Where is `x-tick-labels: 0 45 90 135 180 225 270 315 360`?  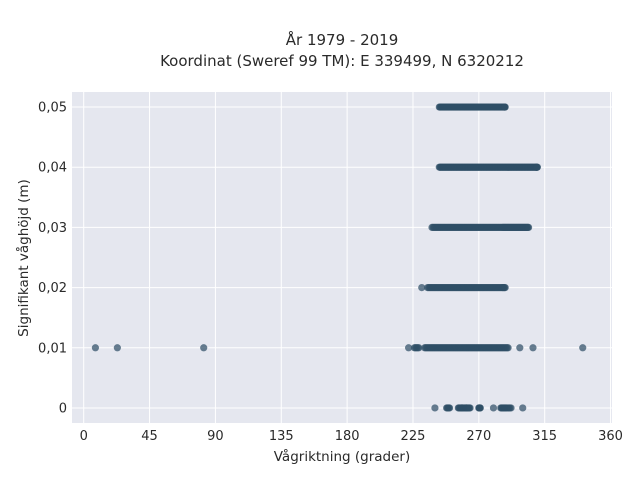
x-tick-labels: 0 45 90 135 180 225 270 315 360 is located at coordinates (351, 436).